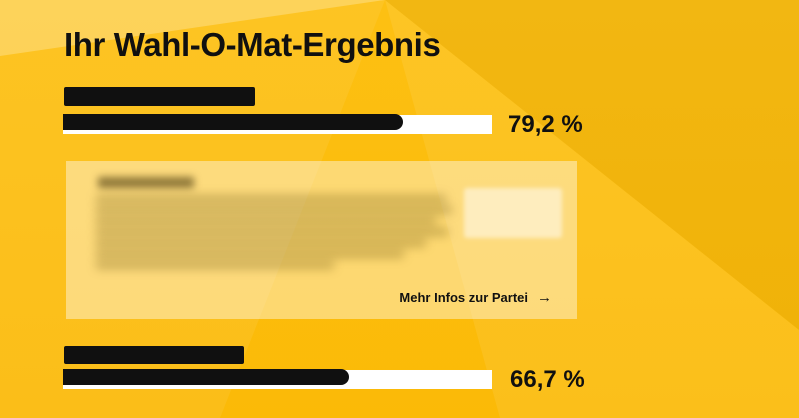 The width and height of the screenshot is (799, 418). I want to click on redacted-card-paragraph, so click(276, 233).